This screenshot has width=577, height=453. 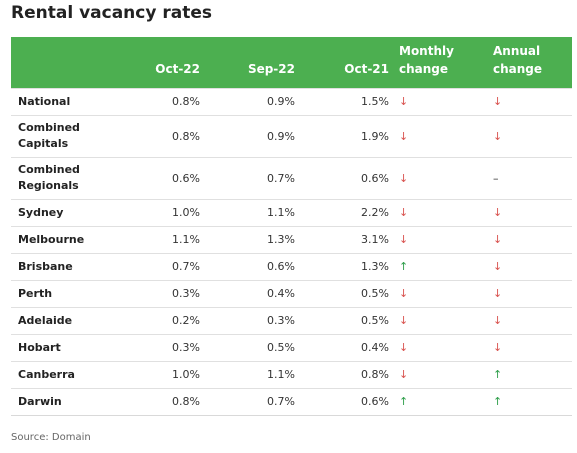 I want to click on value-oct22: 1.1%, so click(x=159, y=239).